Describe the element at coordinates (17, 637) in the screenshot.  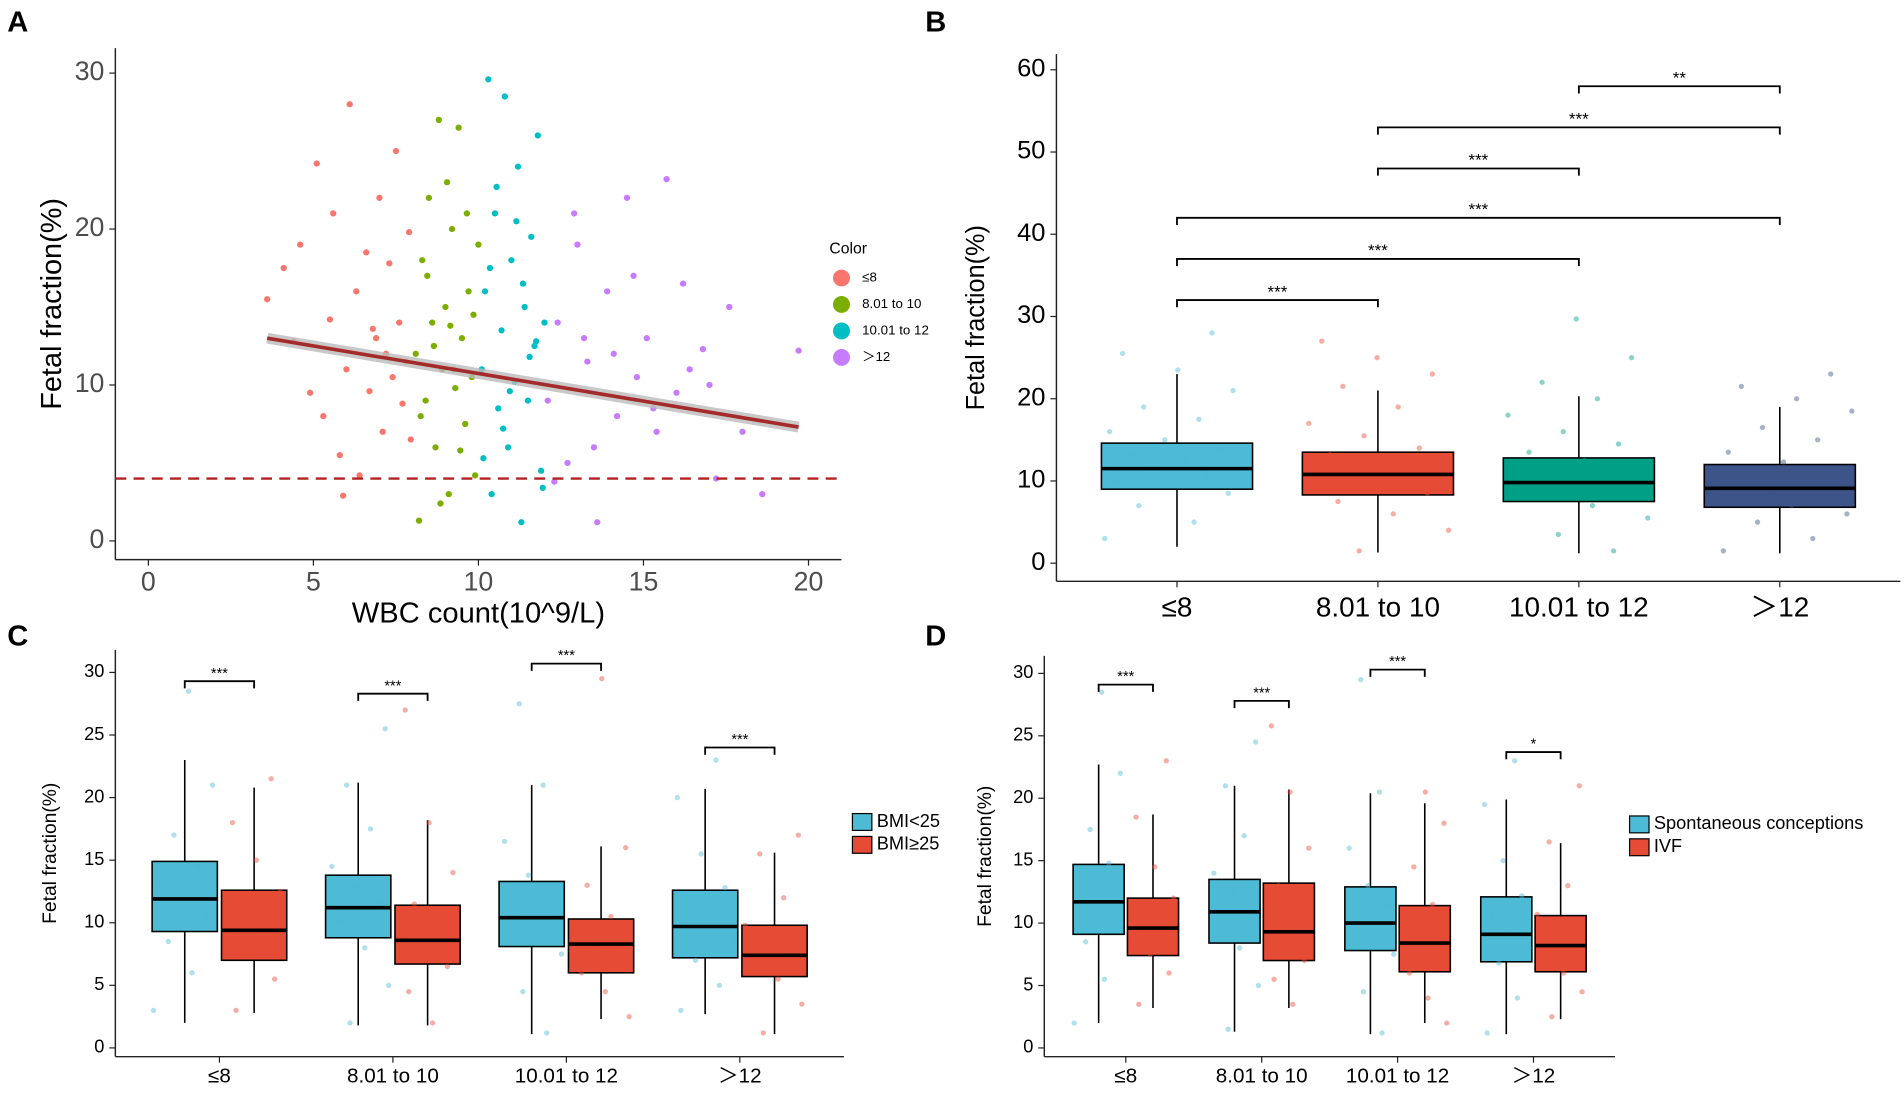
I see `panel-label: C` at that location.